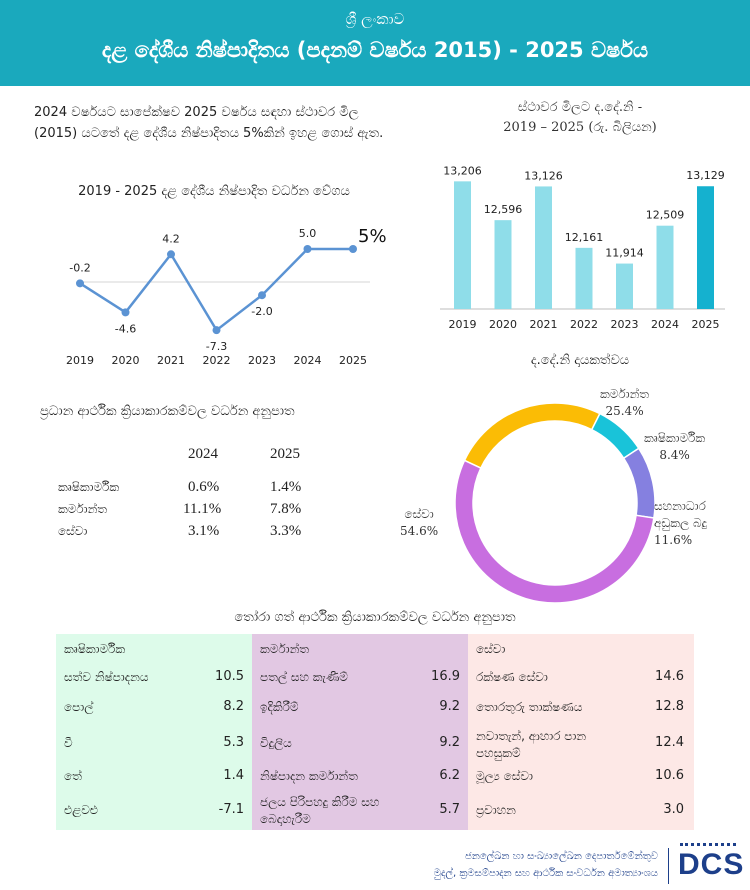  What do you see at coordinates (544, 324) in the screenshot?
I see `bar-xtick-2021: 2021` at bounding box center [544, 324].